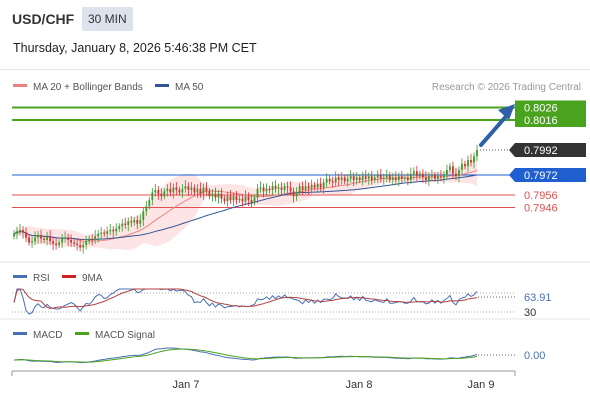 Image resolution: width=590 pixels, height=400 pixels. I want to click on x-axis: Jan 7 Jan 8 Jan 9, so click(263, 380).